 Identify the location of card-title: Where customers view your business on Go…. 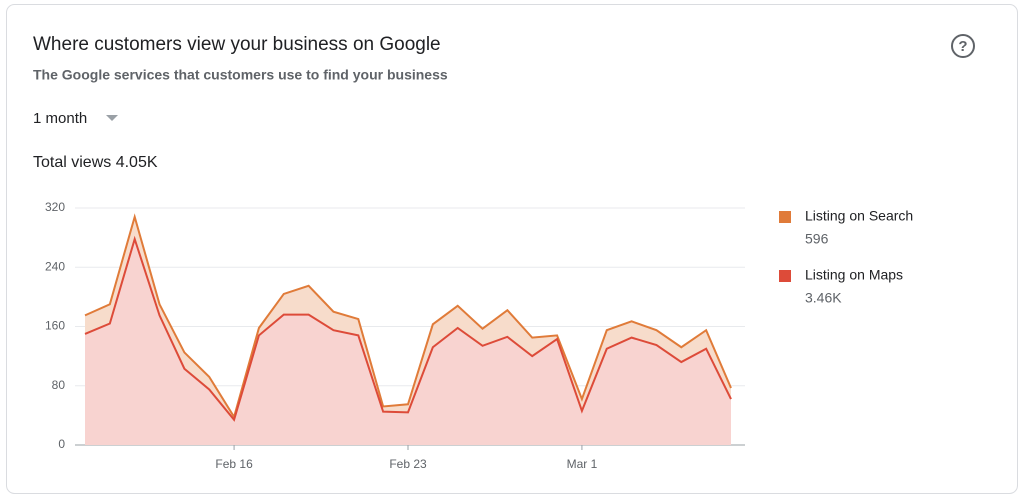
(237, 44).